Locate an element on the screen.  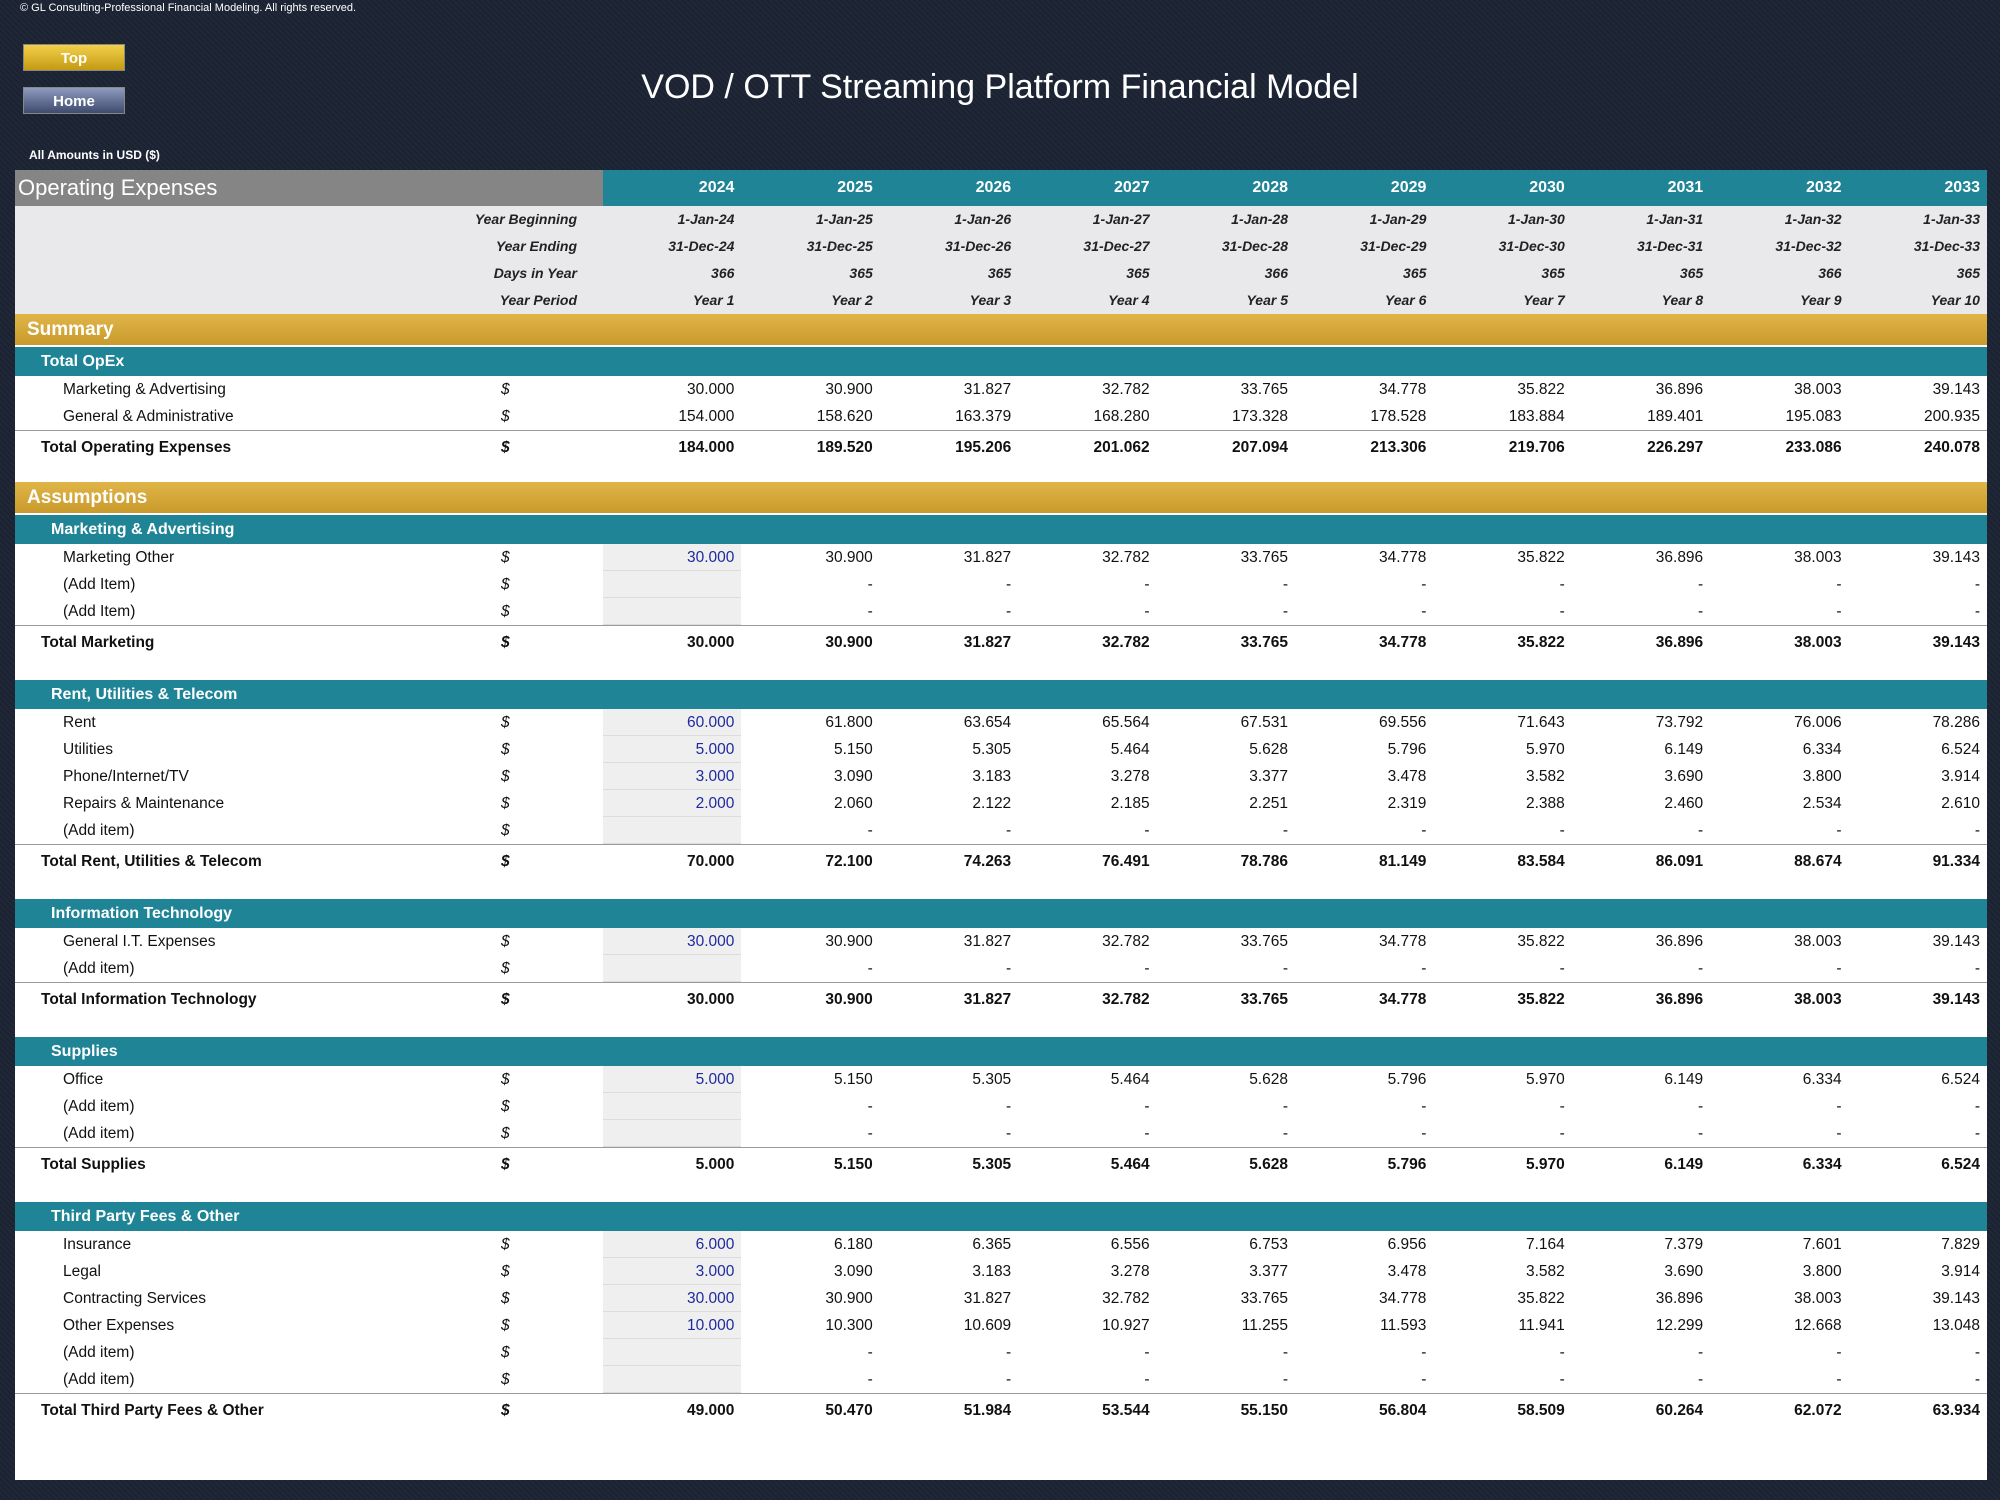
row-label: Marketing & Advertising is located at coordinates (144, 389).